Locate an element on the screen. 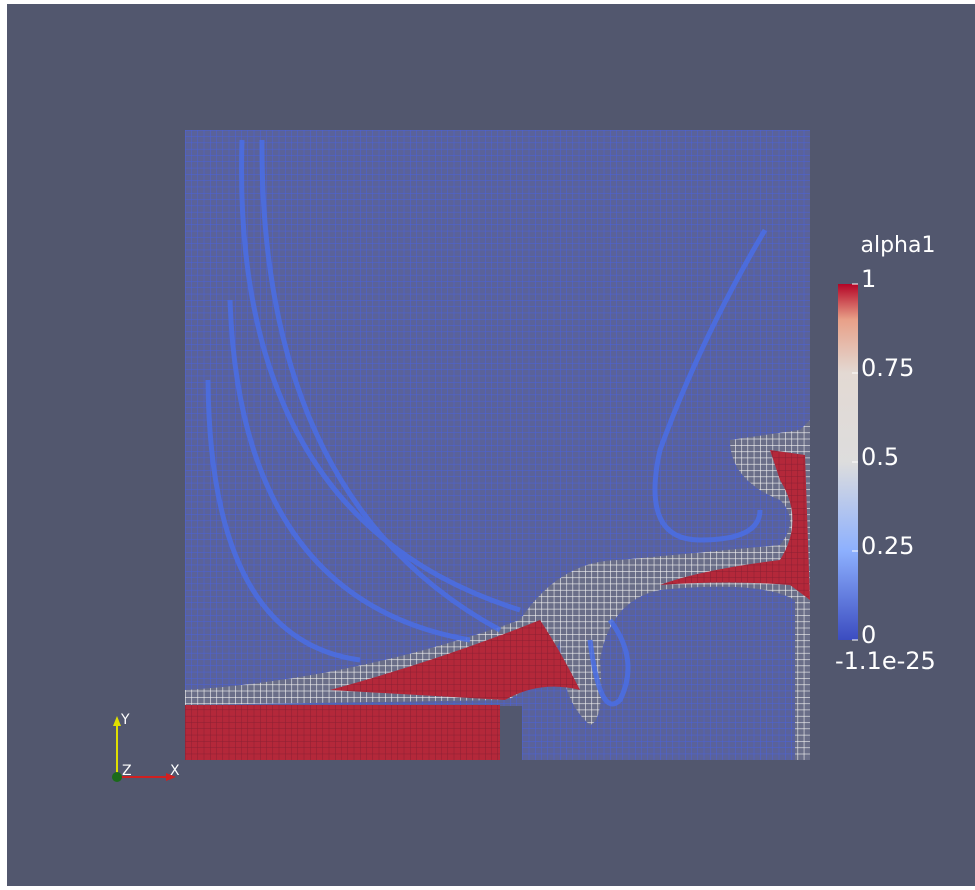 This screenshot has height=890, width=975. tick-label: 0.5 is located at coordinates (880, 457).